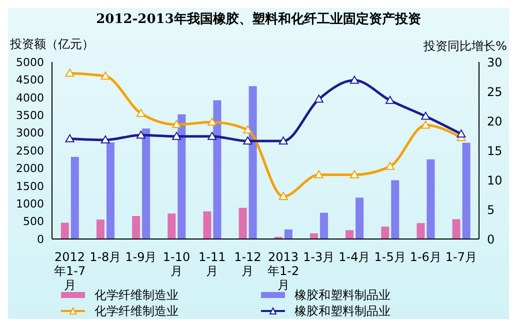  I want to click on x-tick-label: 1-4月, so click(354, 257).